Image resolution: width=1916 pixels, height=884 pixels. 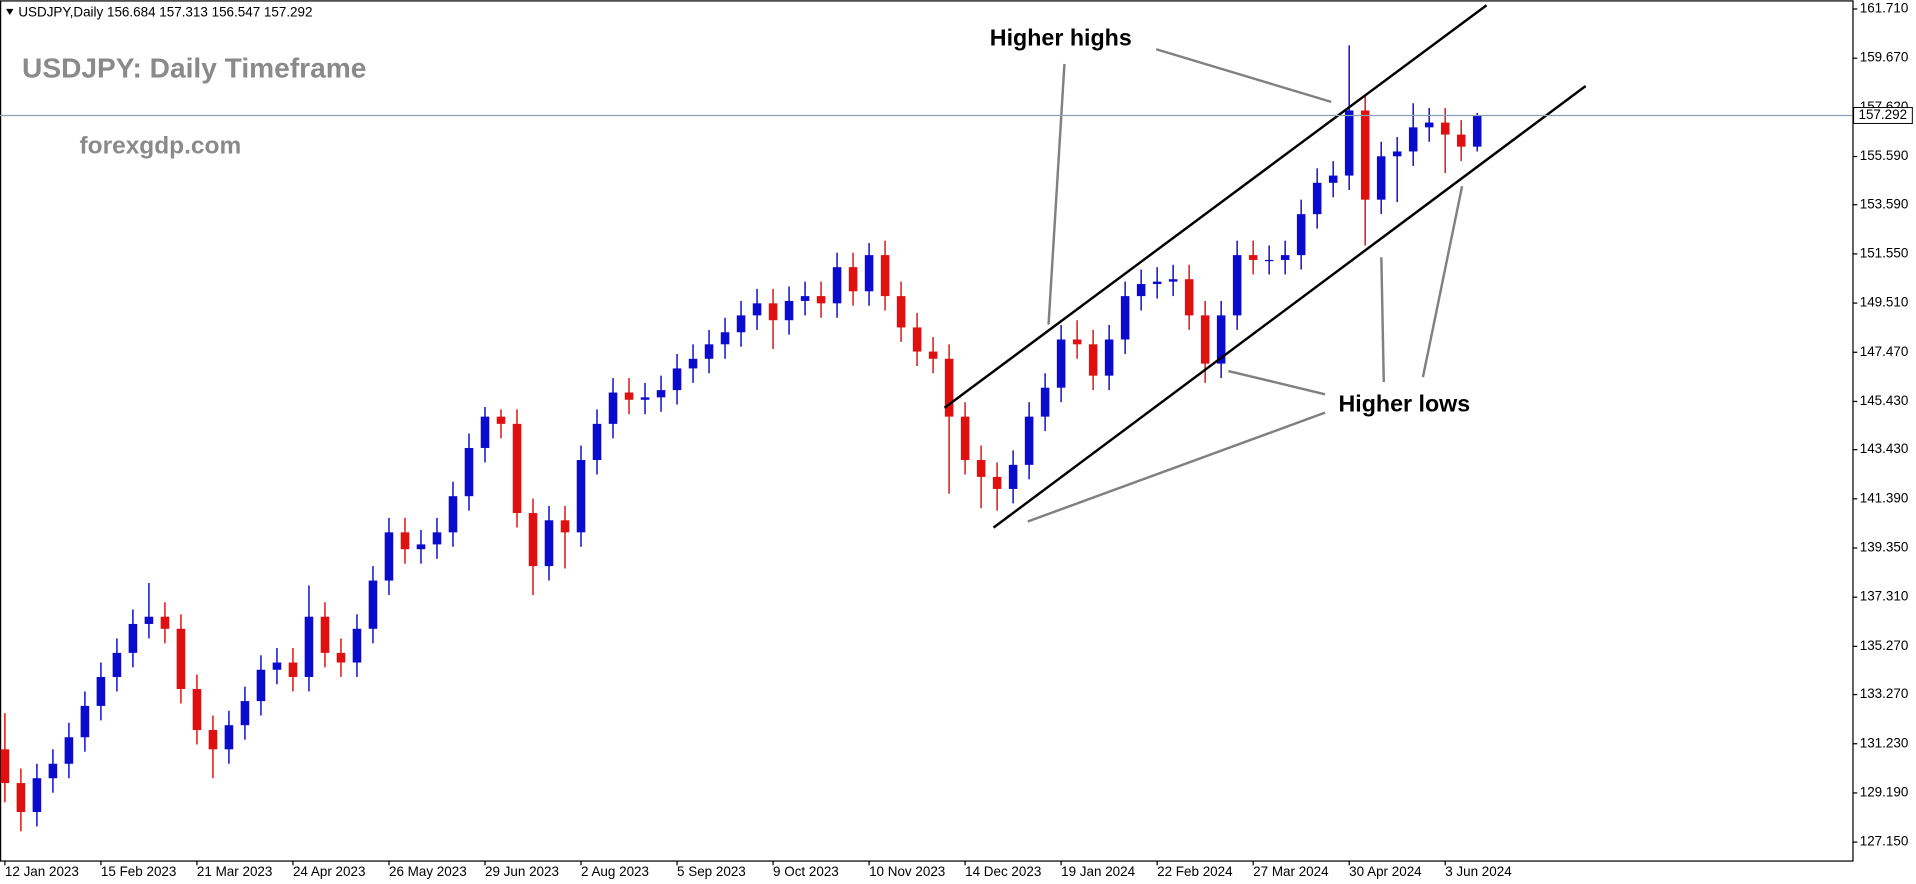 I want to click on x-tick-label: 30 Apr 2024, so click(x=1385, y=871).